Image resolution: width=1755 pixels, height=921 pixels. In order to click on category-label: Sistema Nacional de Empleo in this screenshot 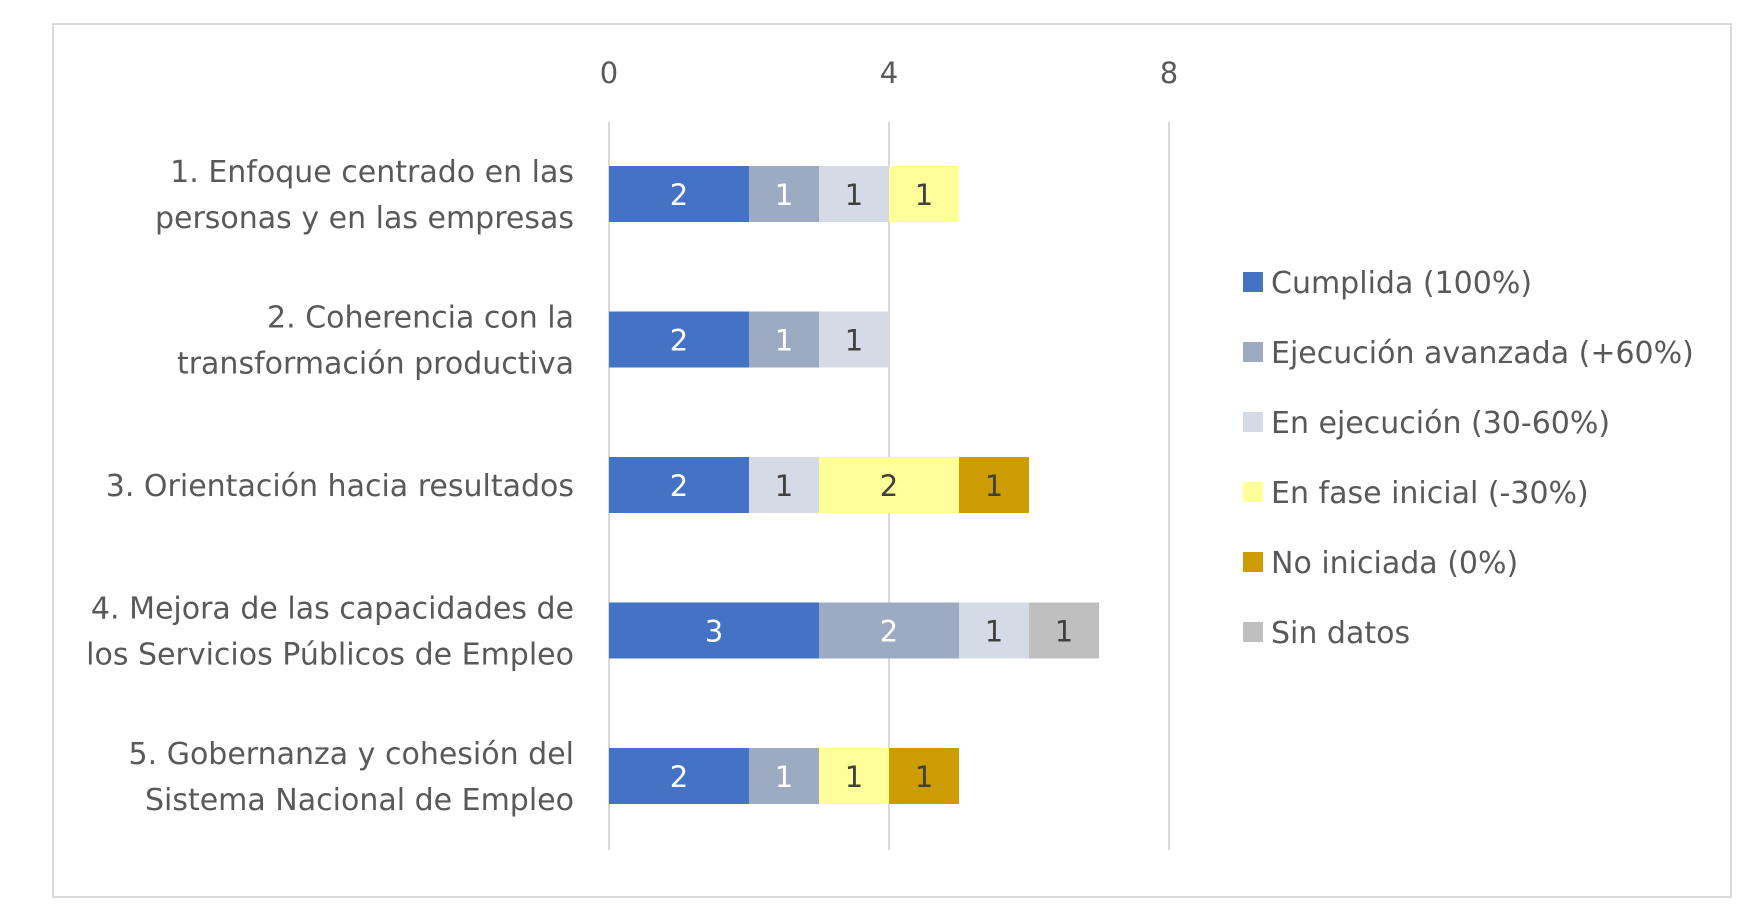, I will do `click(359, 800)`.